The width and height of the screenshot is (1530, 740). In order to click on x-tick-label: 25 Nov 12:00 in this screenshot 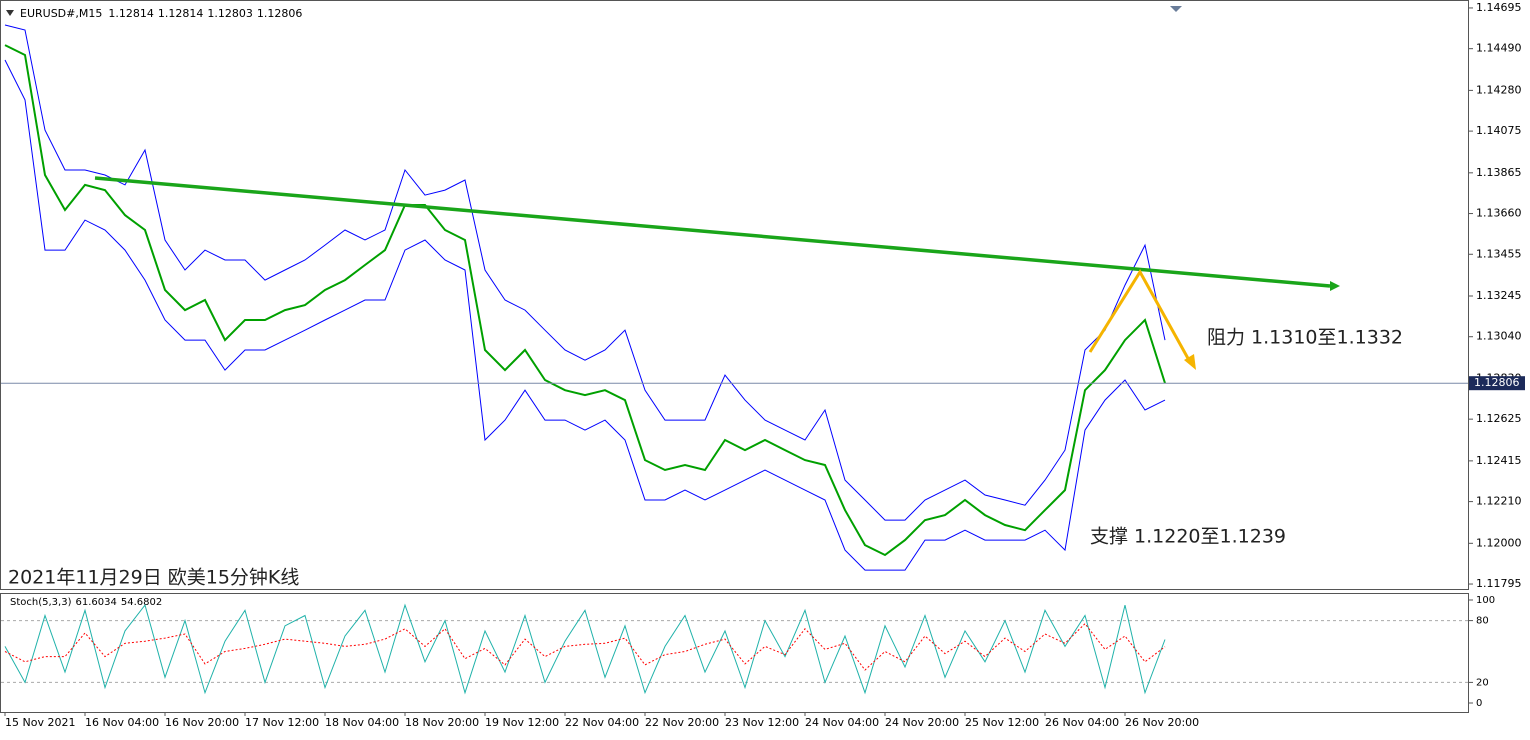, I will do `click(1002, 722)`.